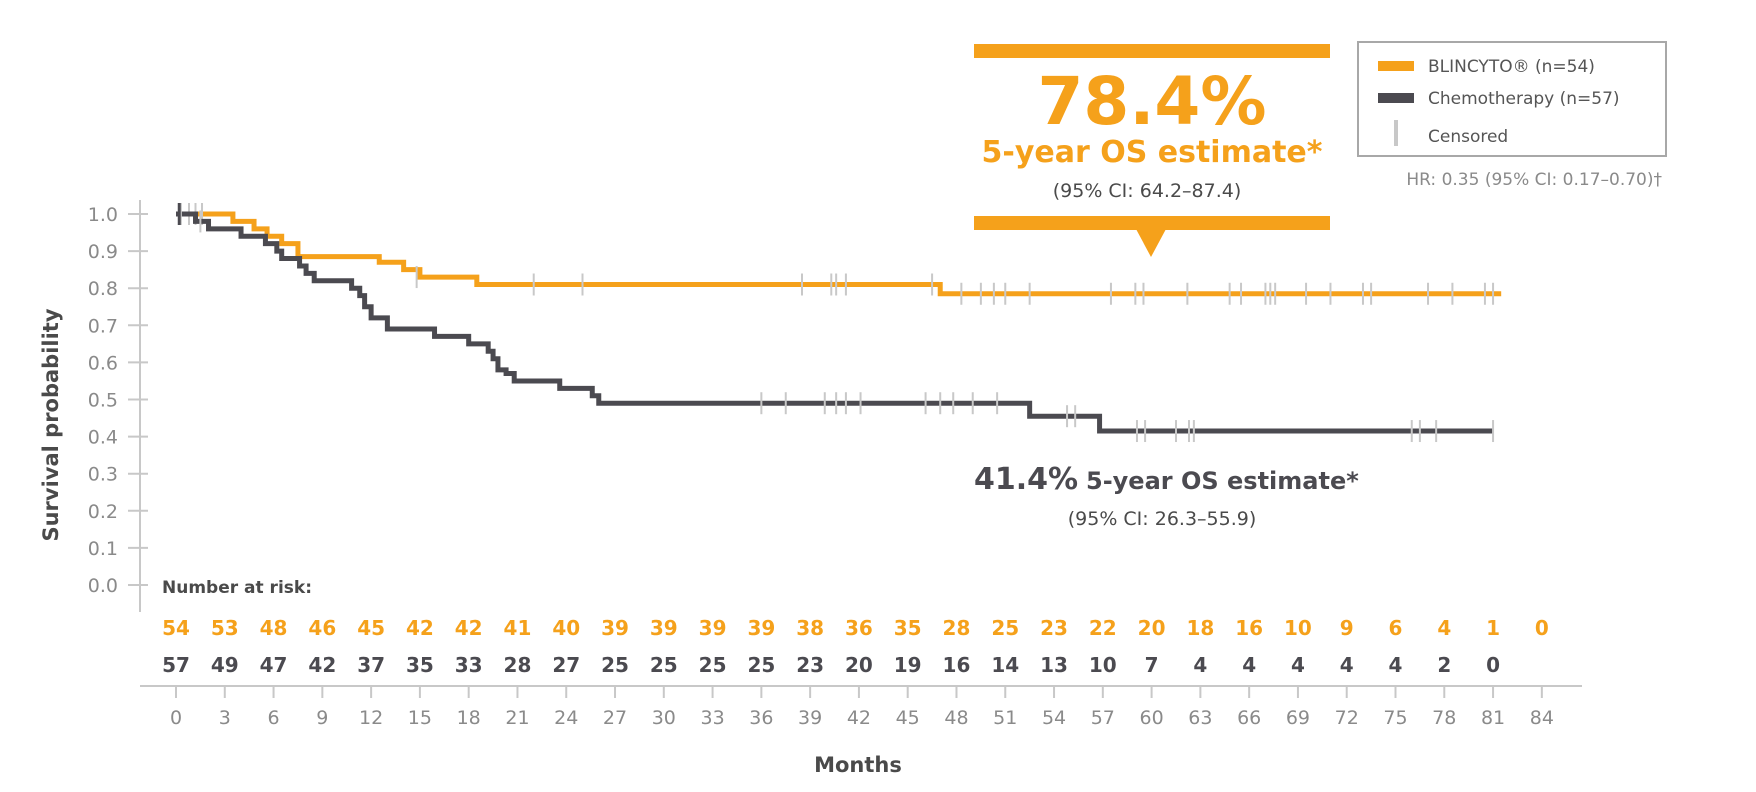  I want to click on chemotherapy-estimate: 41.4%, so click(1026, 479).